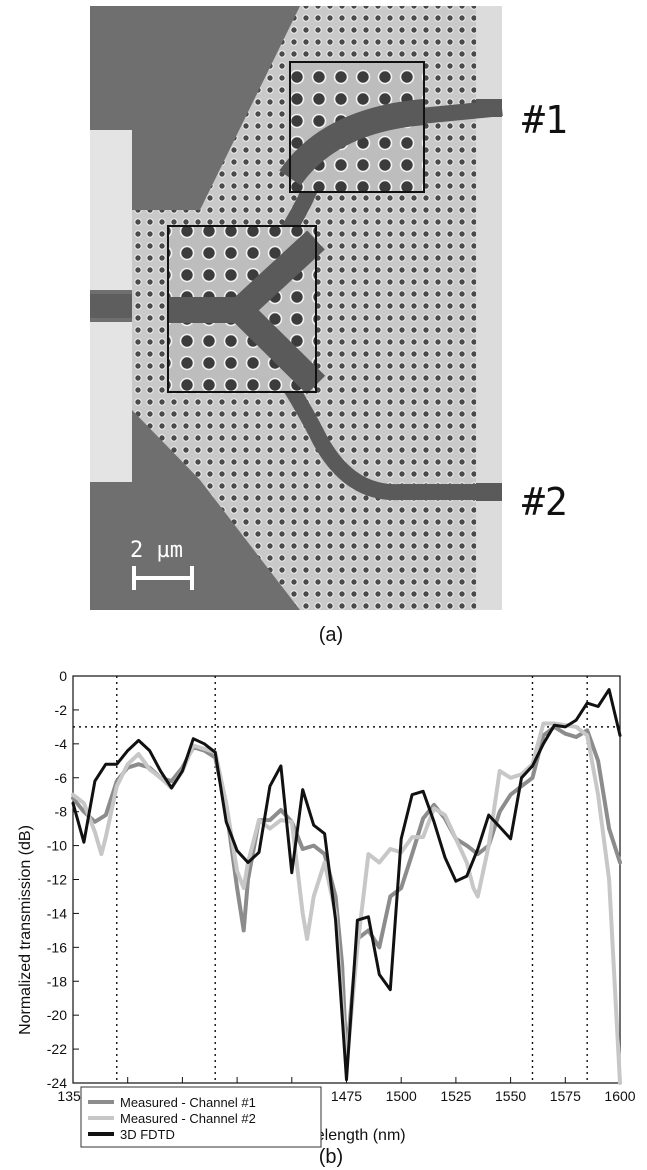 This screenshot has height=1170, width=647. What do you see at coordinates (162, 564) in the screenshot?
I see `scale-bar: 2 µm` at bounding box center [162, 564].